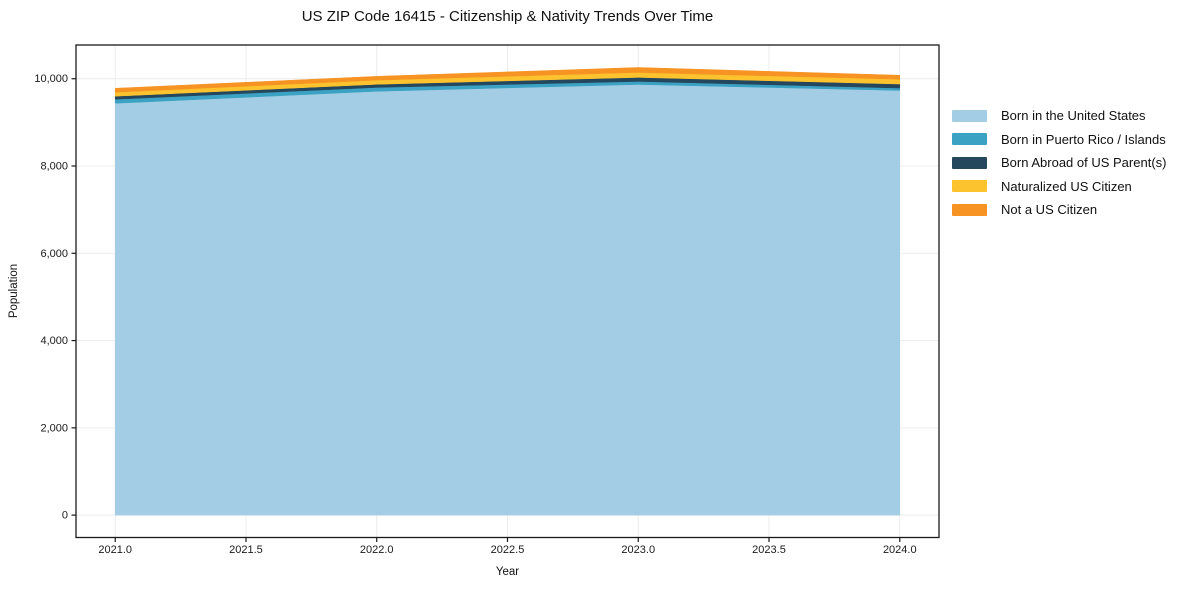 The height and width of the screenshot is (590, 1189). I want to click on legend-label: Born in Puerto Rico / Islands, so click(1083, 139).